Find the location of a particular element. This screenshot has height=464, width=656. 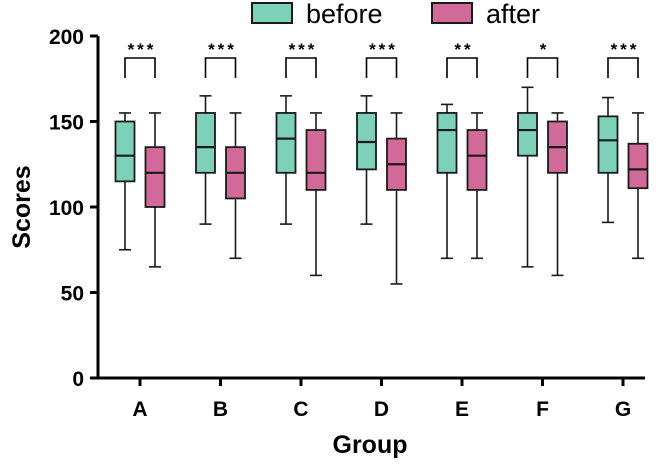

x-tick-label: C is located at coordinates (300, 409).